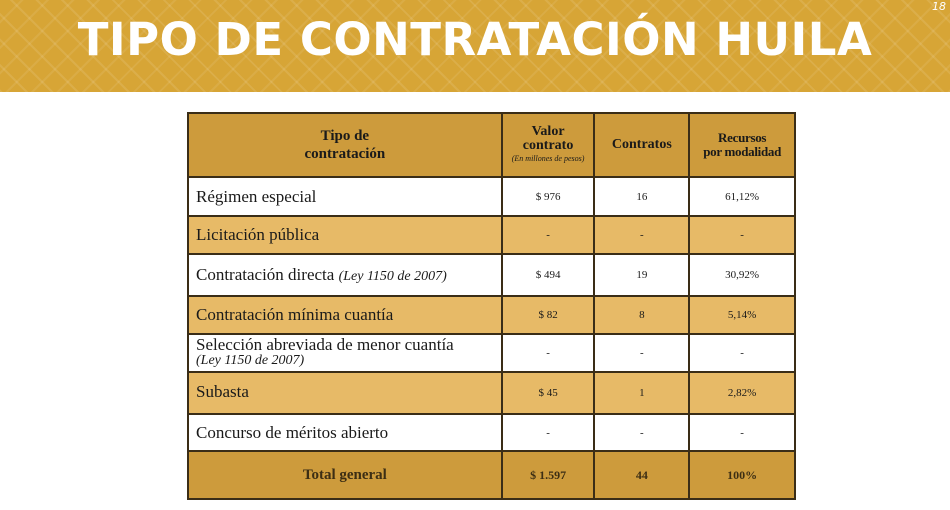 The image size is (950, 510). I want to click on row-name: Licitación pública, so click(345, 235).